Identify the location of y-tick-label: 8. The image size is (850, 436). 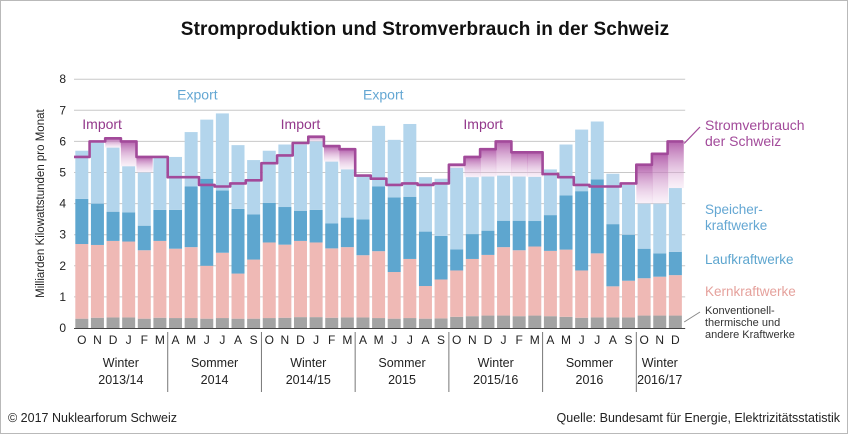
(62, 79).